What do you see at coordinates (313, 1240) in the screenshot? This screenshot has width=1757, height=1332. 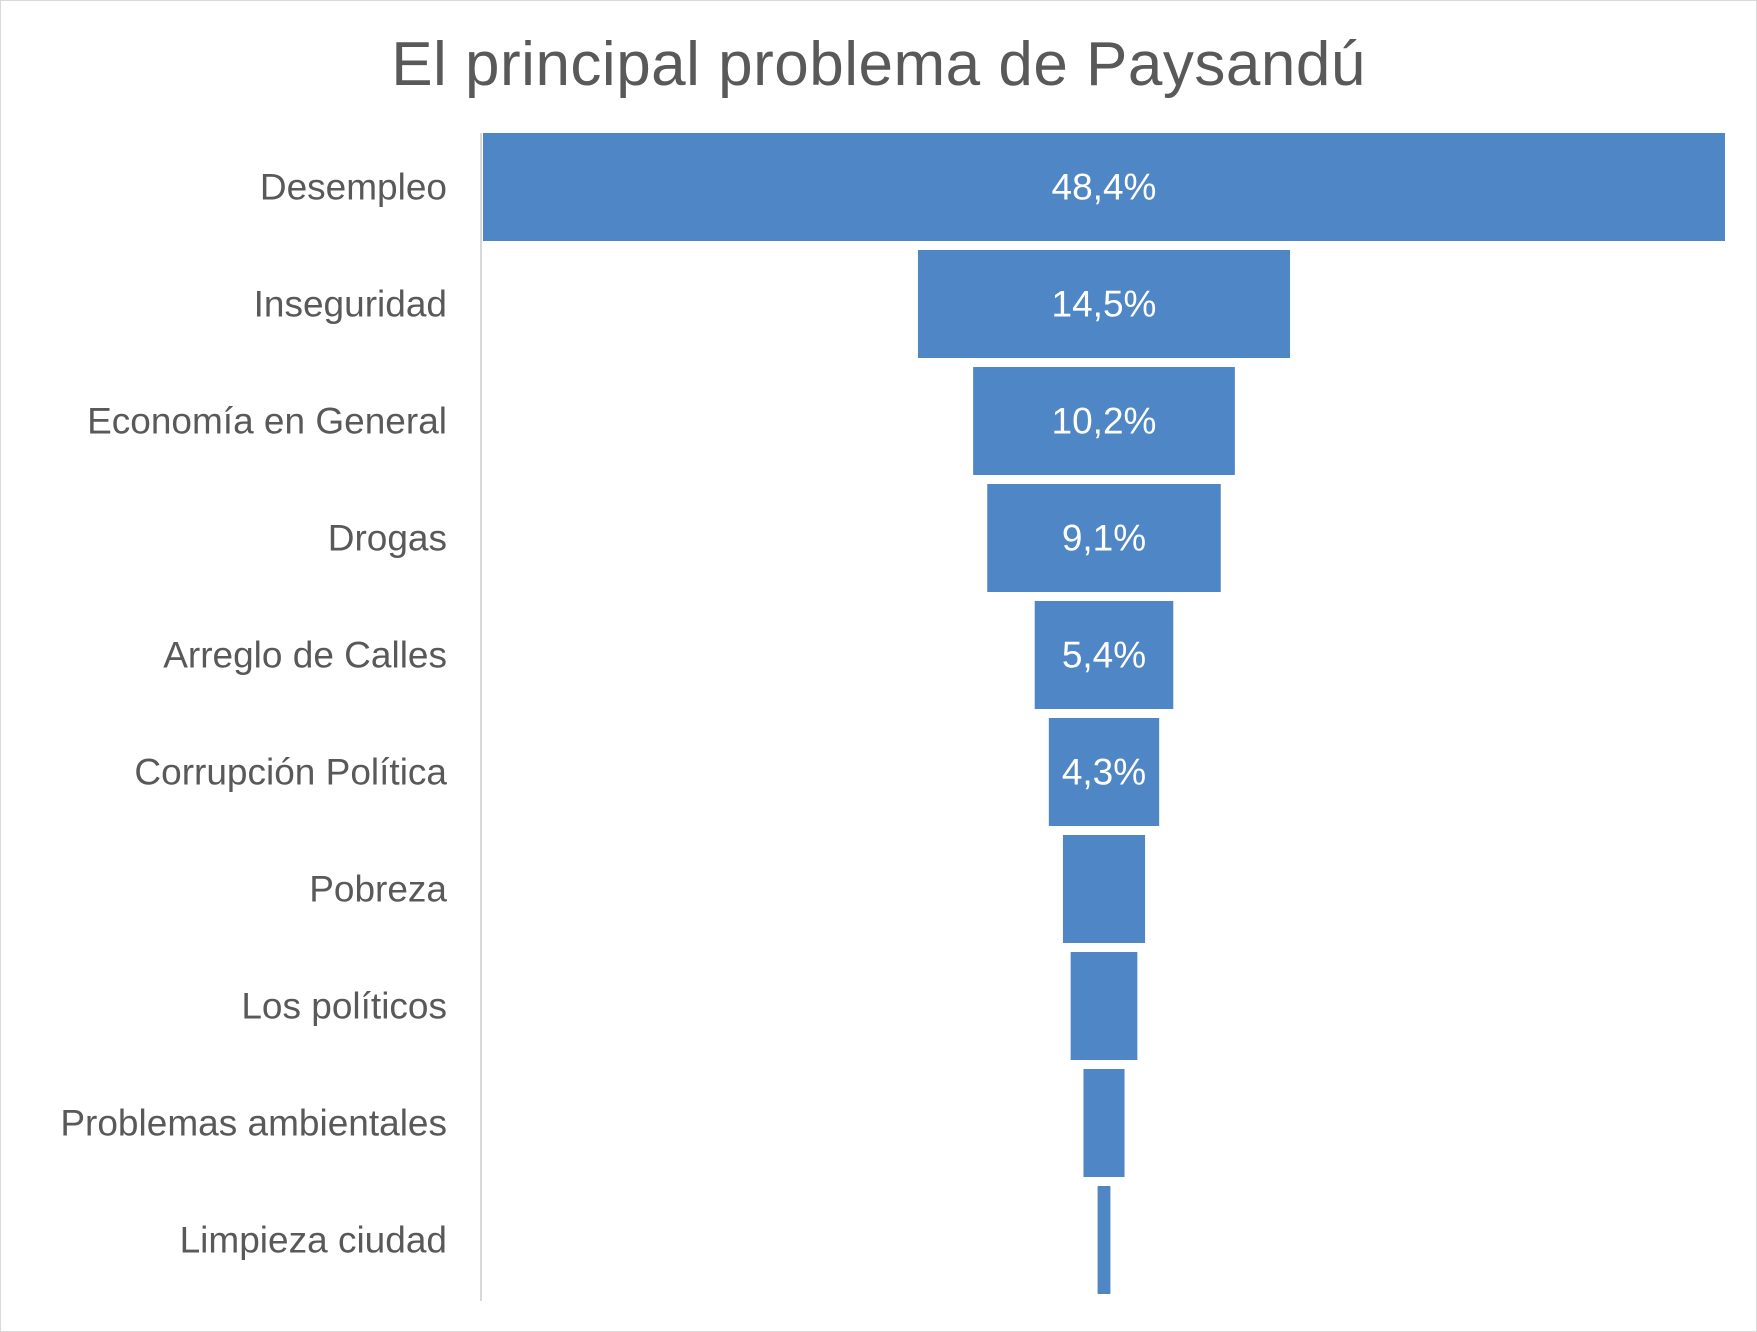 I see `category-label: Limpieza ciudad` at bounding box center [313, 1240].